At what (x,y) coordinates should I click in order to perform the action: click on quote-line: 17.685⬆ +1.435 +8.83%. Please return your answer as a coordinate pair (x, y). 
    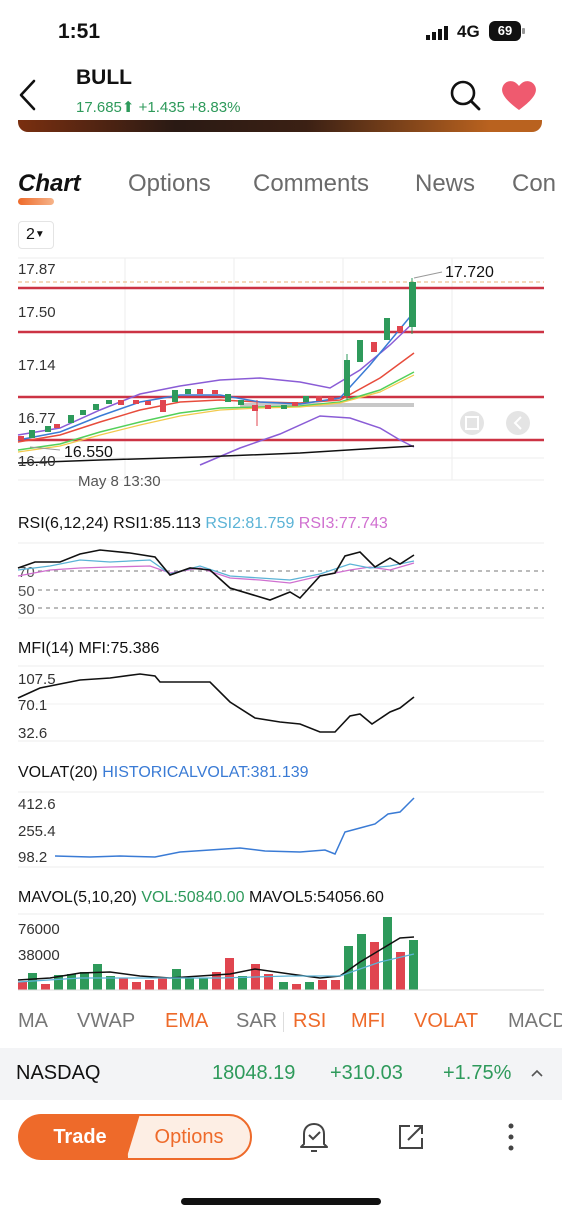
    Looking at the image, I should click on (158, 107).